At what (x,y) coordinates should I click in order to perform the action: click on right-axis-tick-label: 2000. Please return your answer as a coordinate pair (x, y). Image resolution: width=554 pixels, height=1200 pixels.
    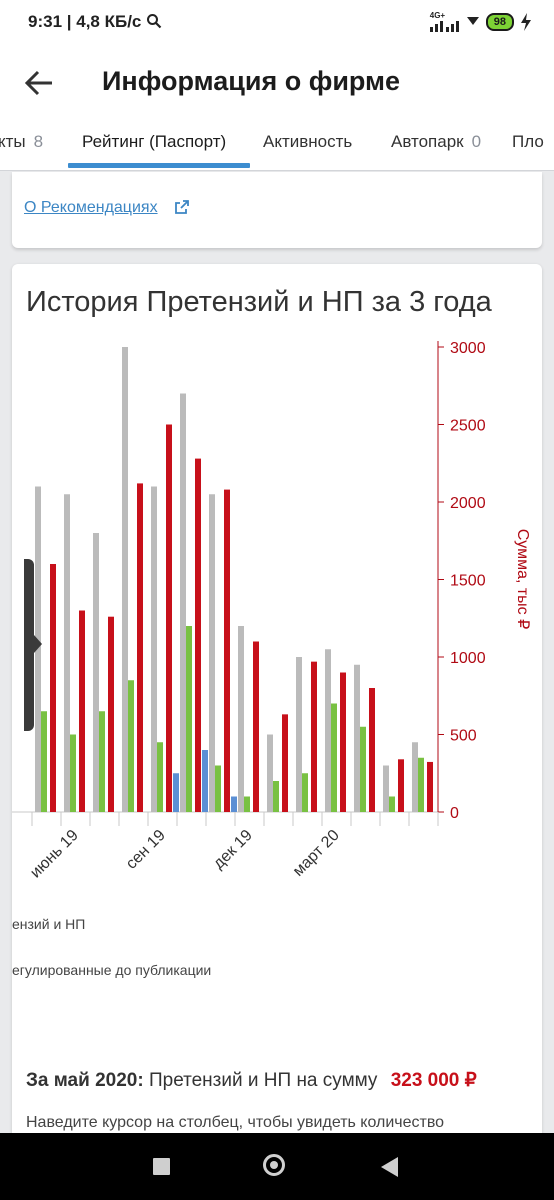
    Looking at the image, I should click on (468, 503).